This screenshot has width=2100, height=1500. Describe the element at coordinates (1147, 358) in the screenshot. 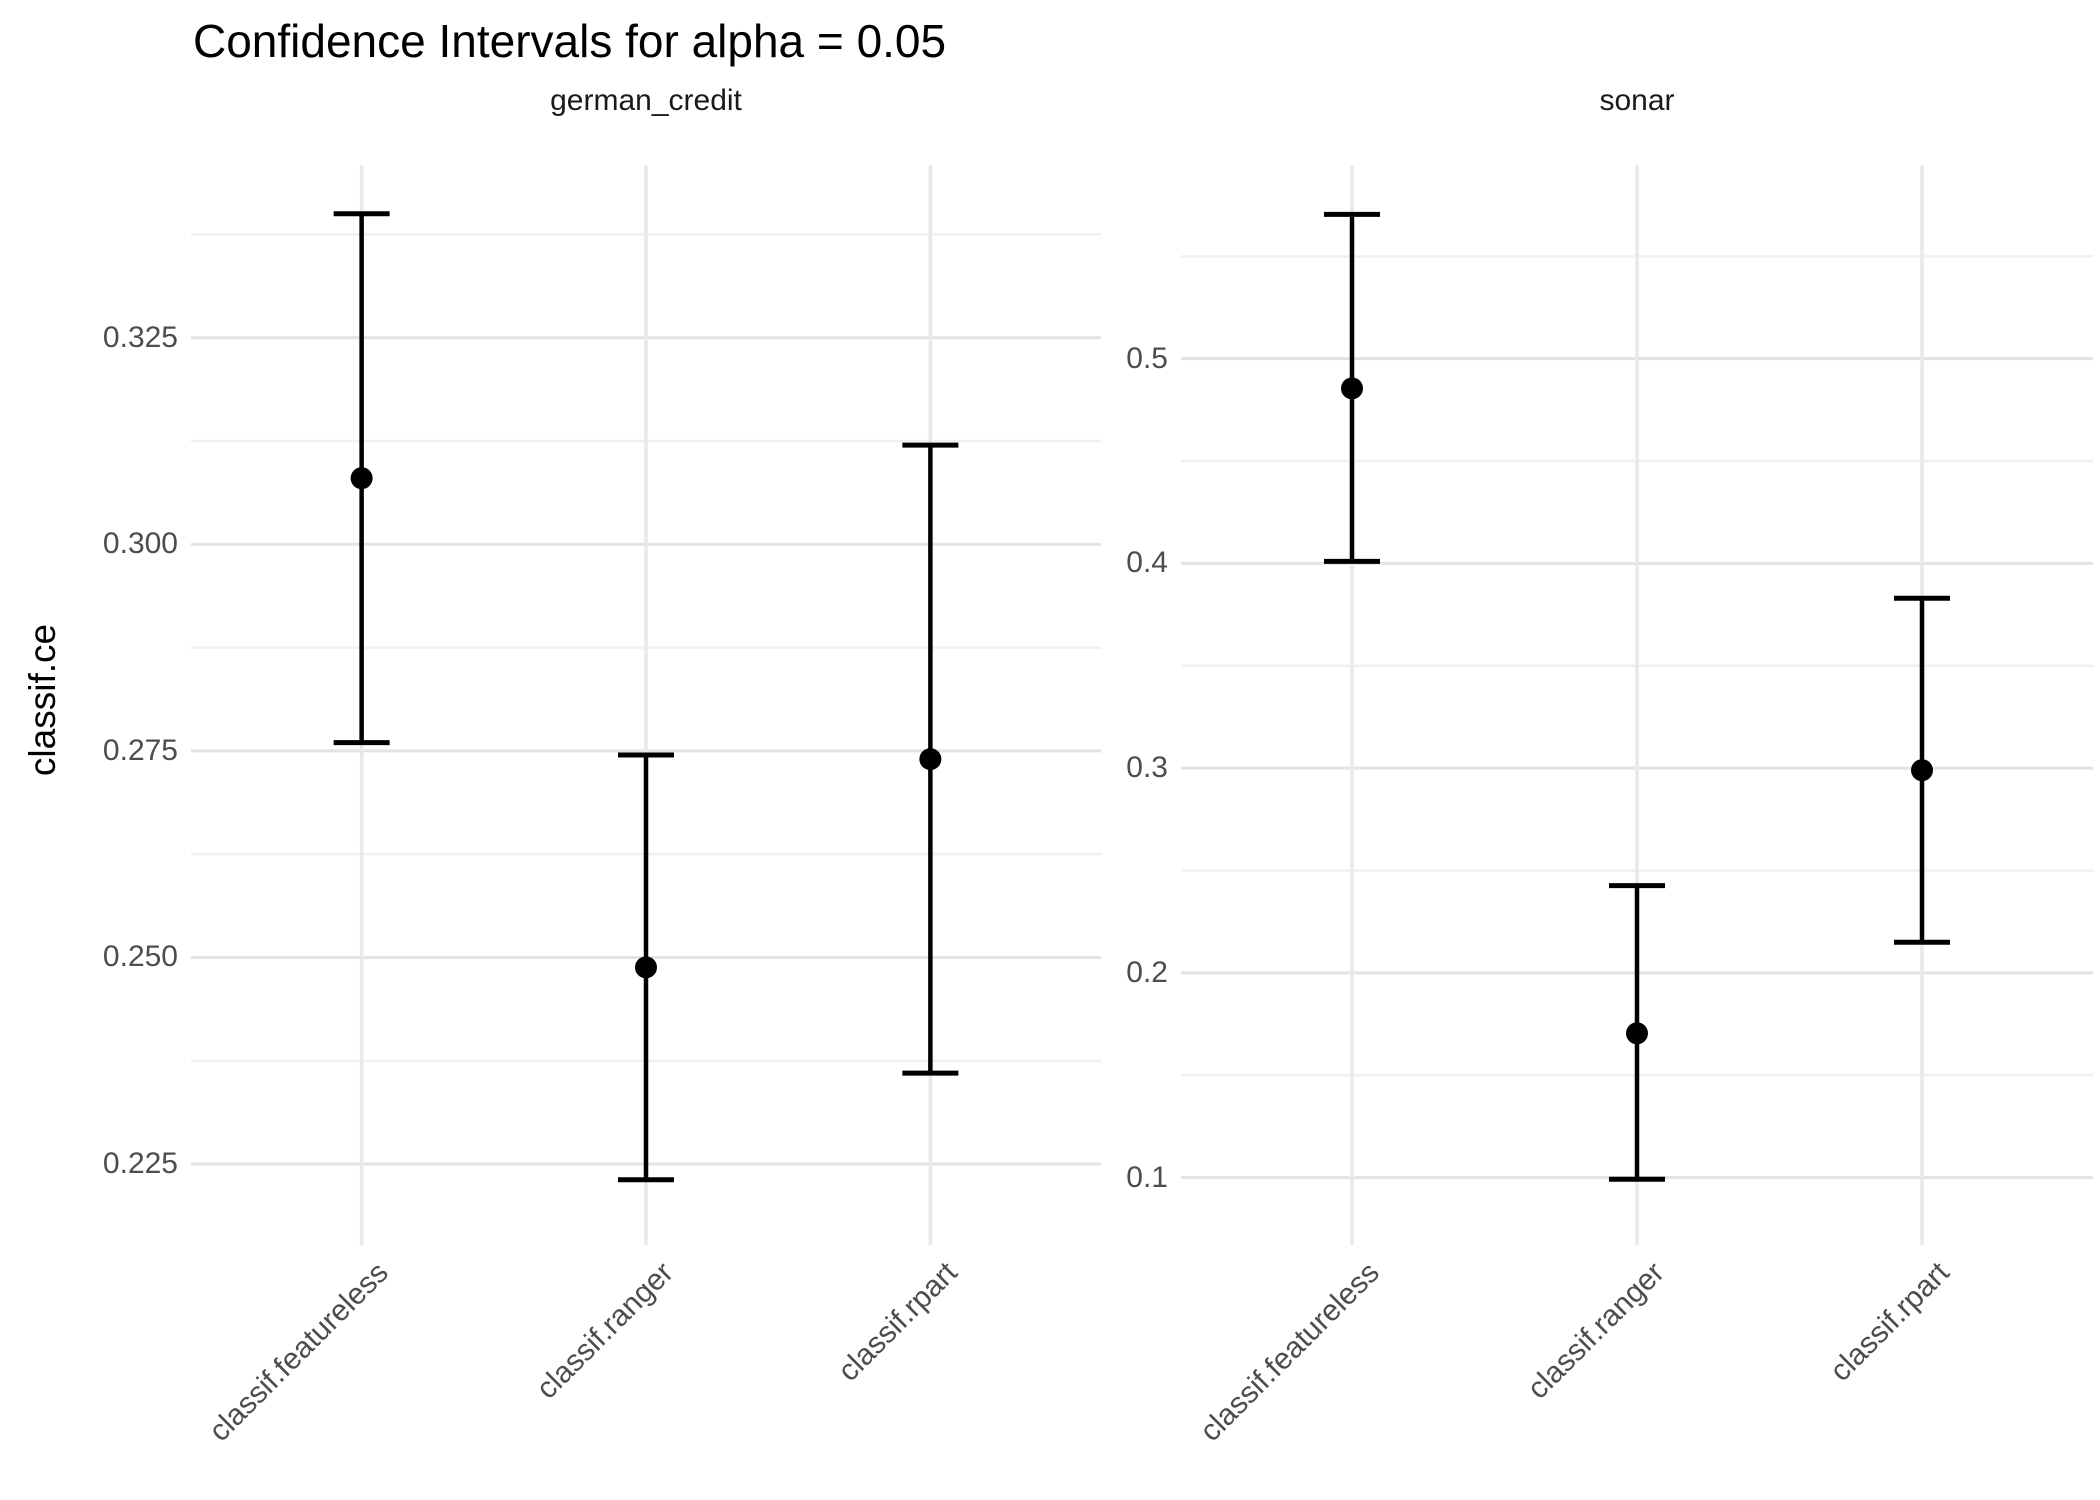

I see `y-tick-label: 0.5` at that location.